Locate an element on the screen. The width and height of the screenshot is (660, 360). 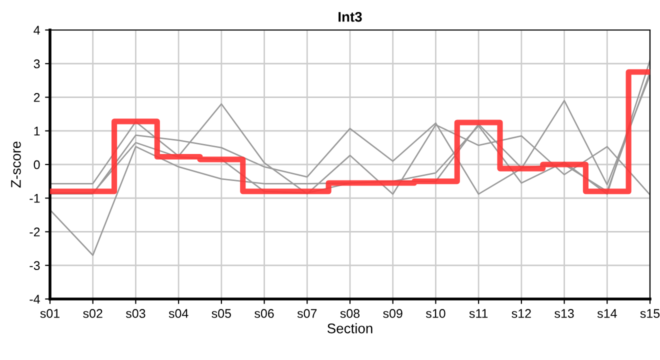
y-tick-label: 4 is located at coordinates (37, 30).